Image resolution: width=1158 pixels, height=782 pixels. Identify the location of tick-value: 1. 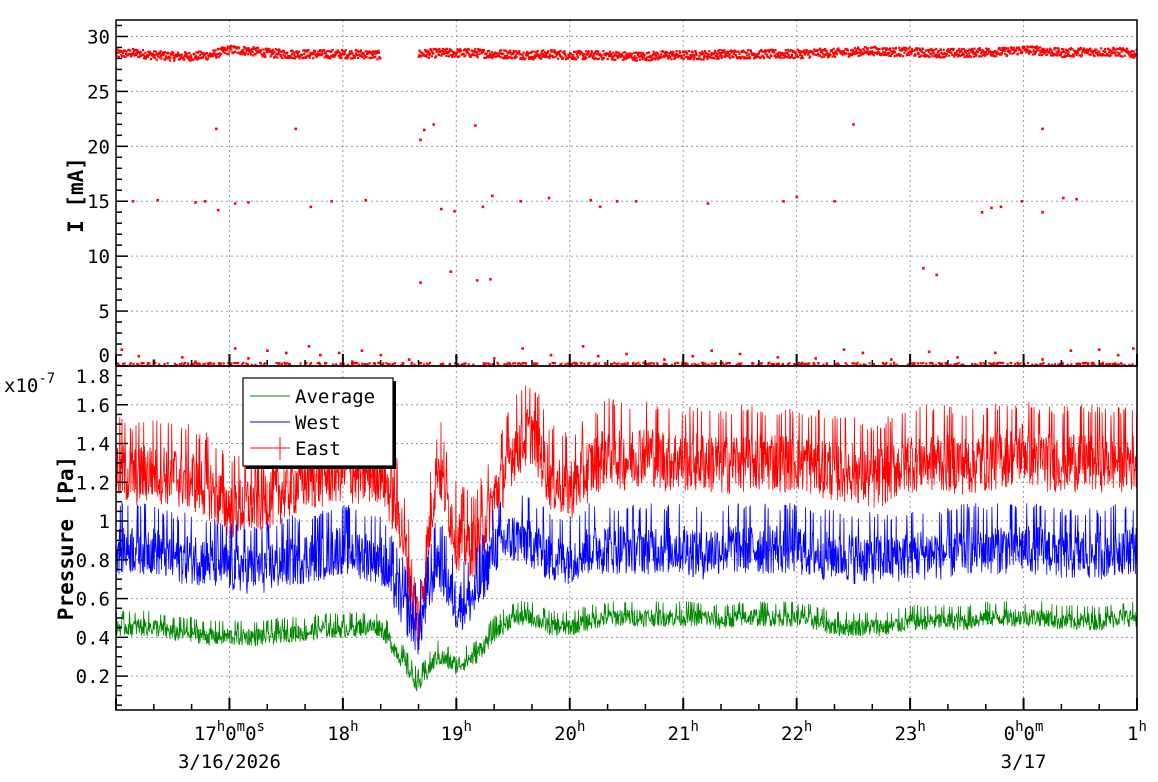
(1132, 734).